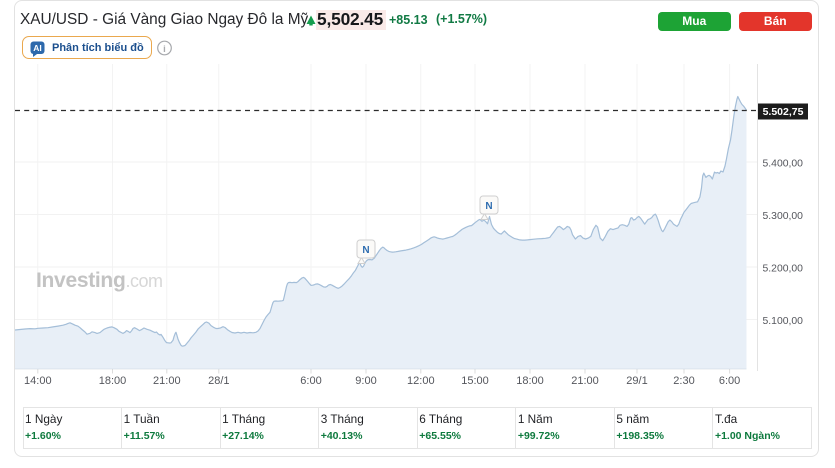  What do you see at coordinates (783, 216) in the screenshot?
I see `svg-text: 5.300,00` at bounding box center [783, 216].